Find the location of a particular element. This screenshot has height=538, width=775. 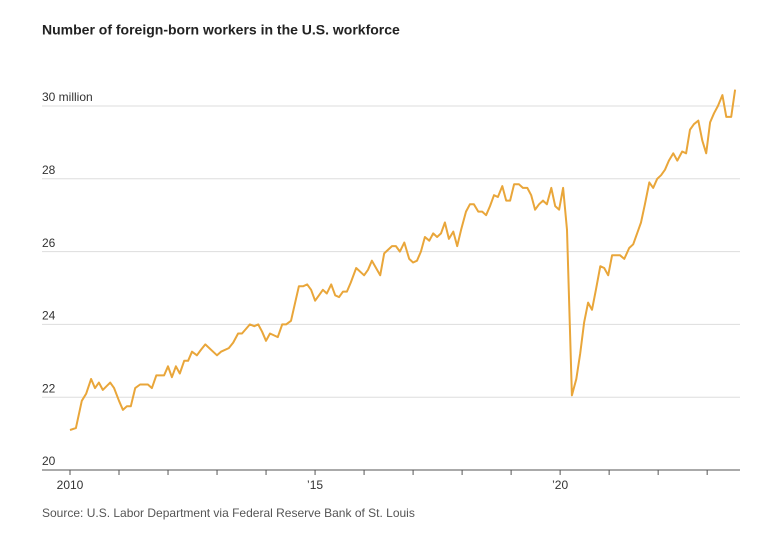

y-tick-label: 30 million is located at coordinates (67, 97).